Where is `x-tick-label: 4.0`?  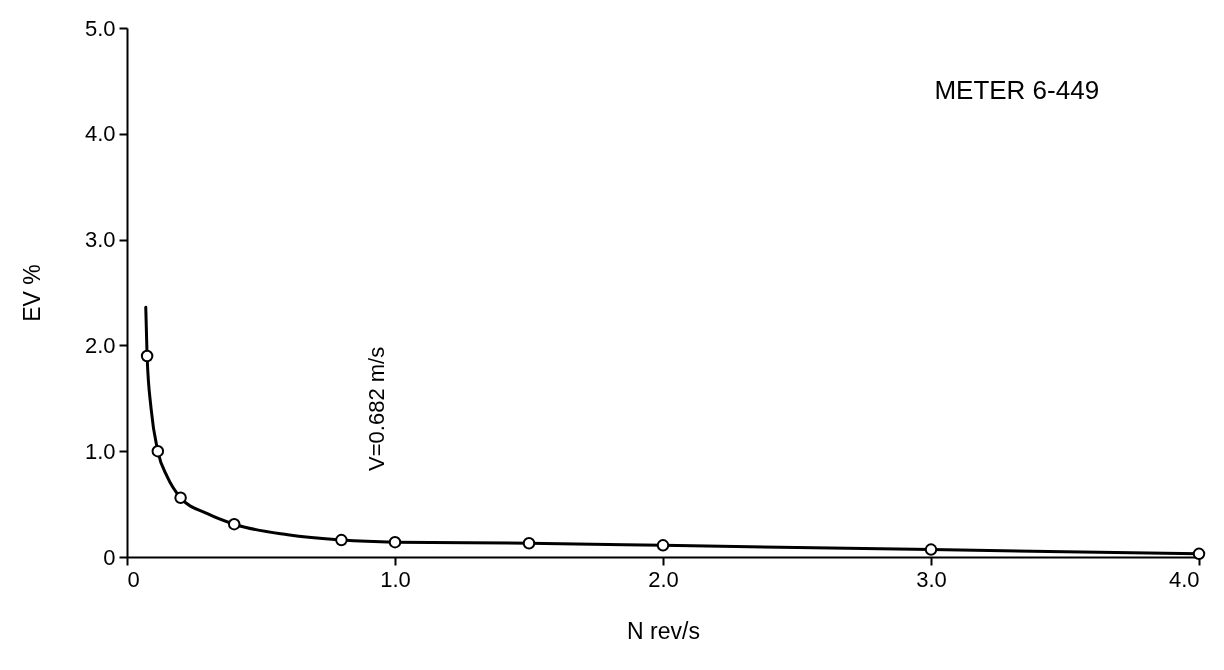
x-tick-label: 4.0 is located at coordinates (1184, 579).